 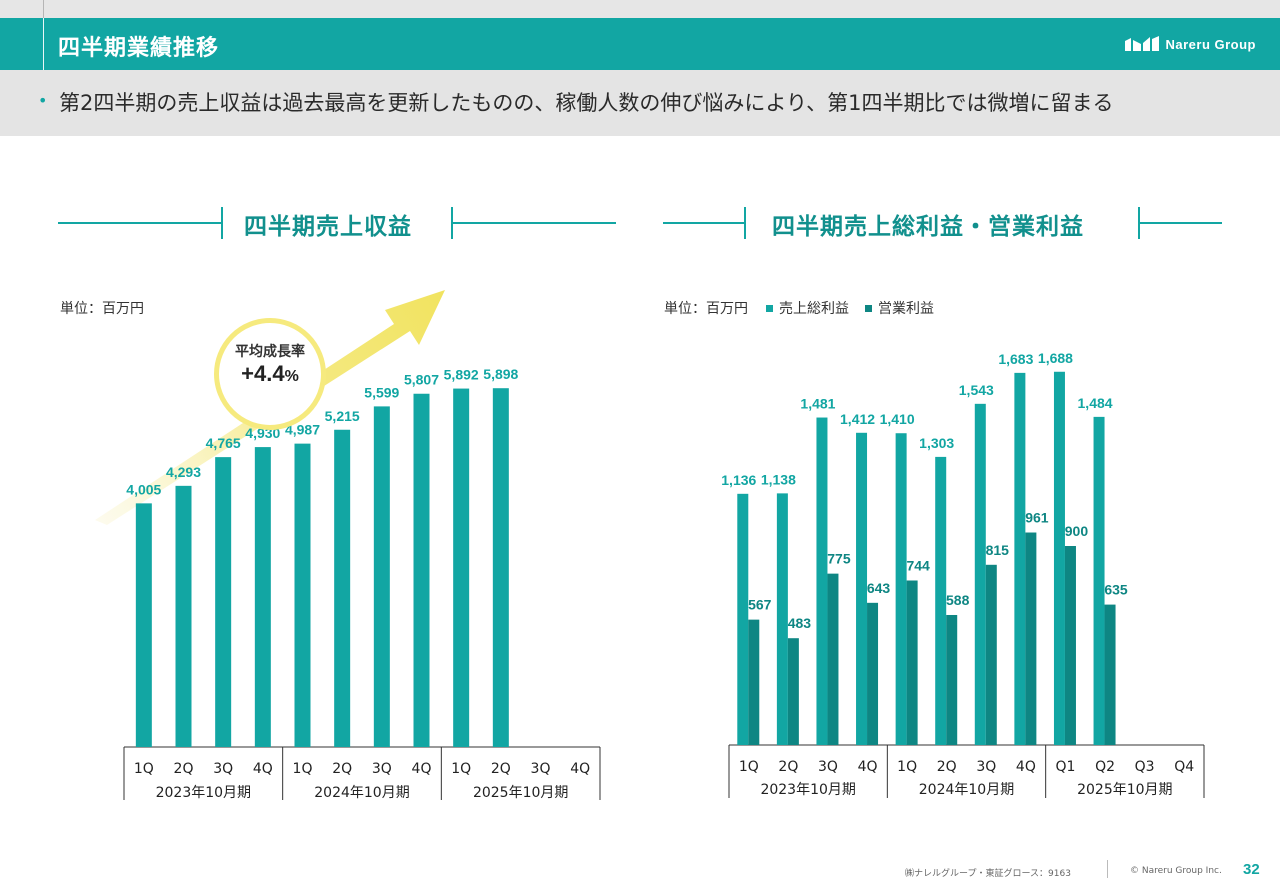 What do you see at coordinates (461, 375) in the screenshot?
I see `revenue-value-label: 5,892` at bounding box center [461, 375].